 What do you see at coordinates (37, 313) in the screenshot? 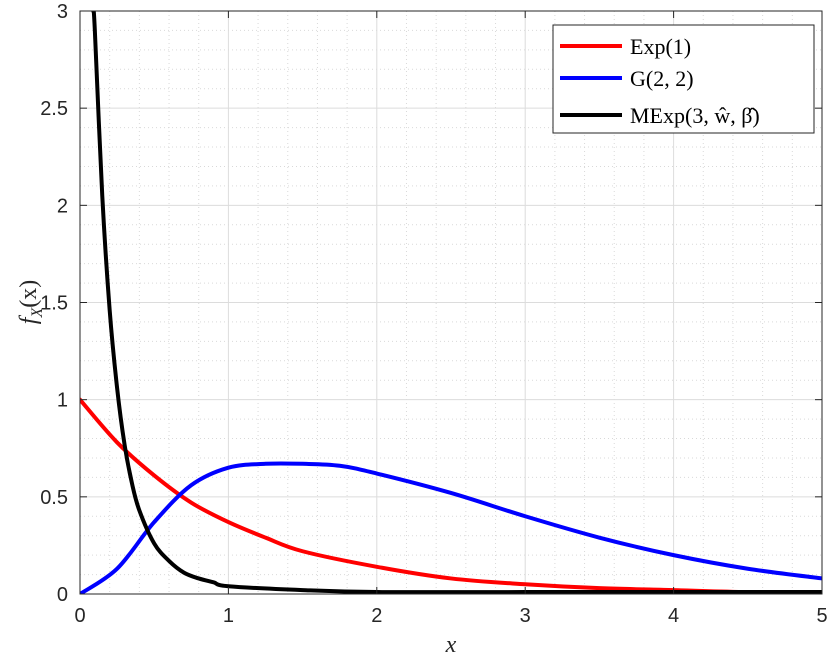
I see `y-axis-label-sub: X` at bounding box center [37, 313].